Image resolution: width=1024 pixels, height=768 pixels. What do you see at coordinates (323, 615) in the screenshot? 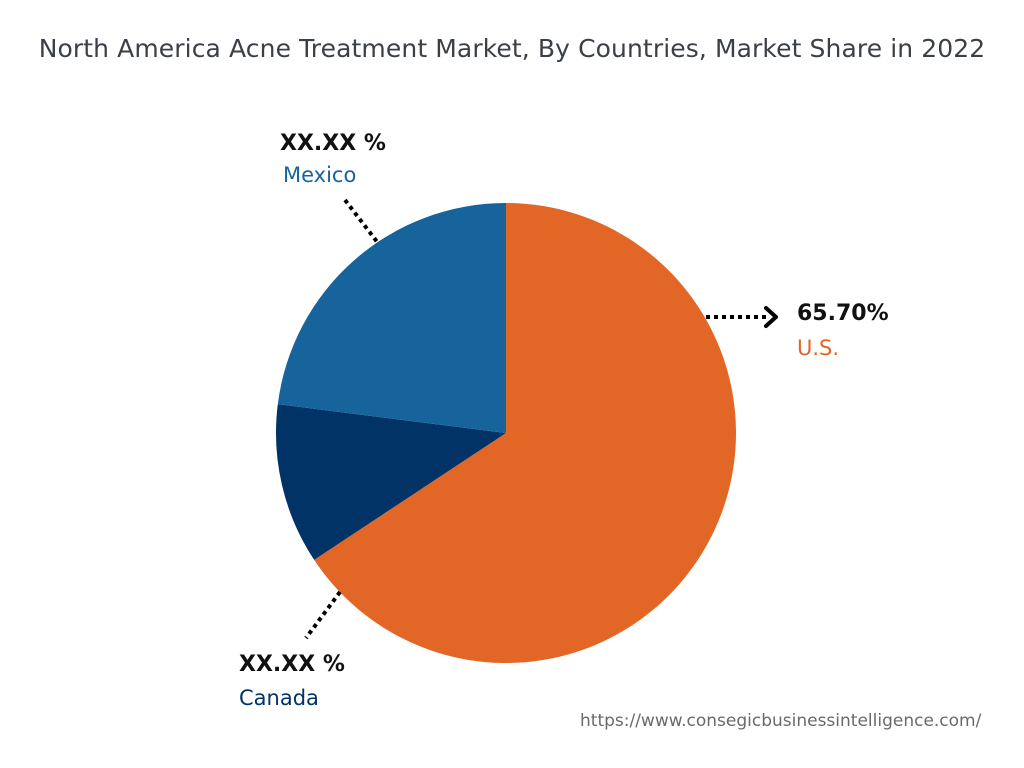
I see `canada-leader-line` at bounding box center [323, 615].